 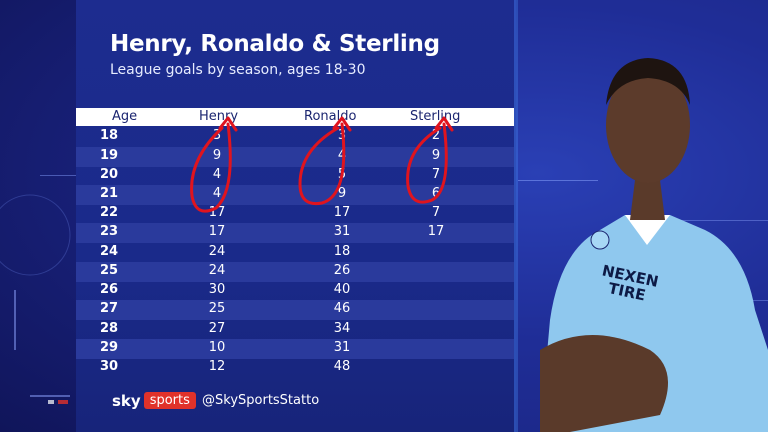 I want to click on header-henry: Henry, so click(x=219, y=116).